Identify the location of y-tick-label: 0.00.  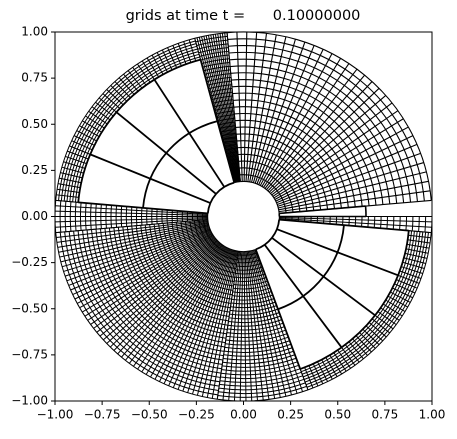
(34, 216).